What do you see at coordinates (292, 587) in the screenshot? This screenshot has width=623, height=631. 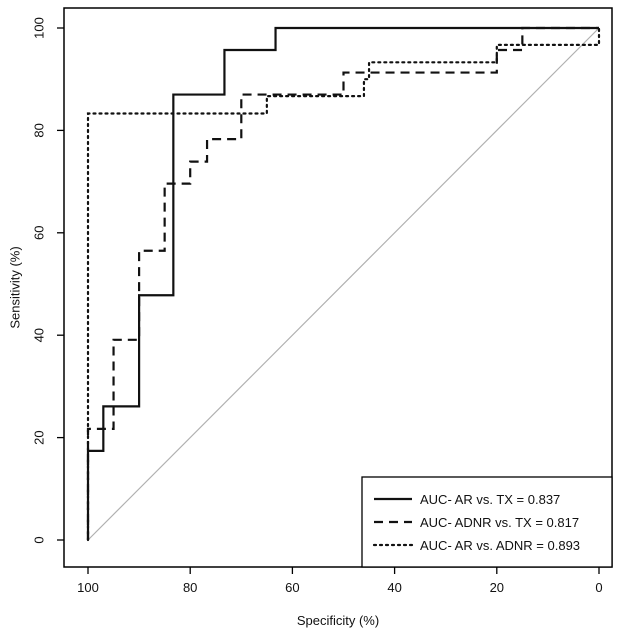 I see `x-tick-label: 60` at bounding box center [292, 587].